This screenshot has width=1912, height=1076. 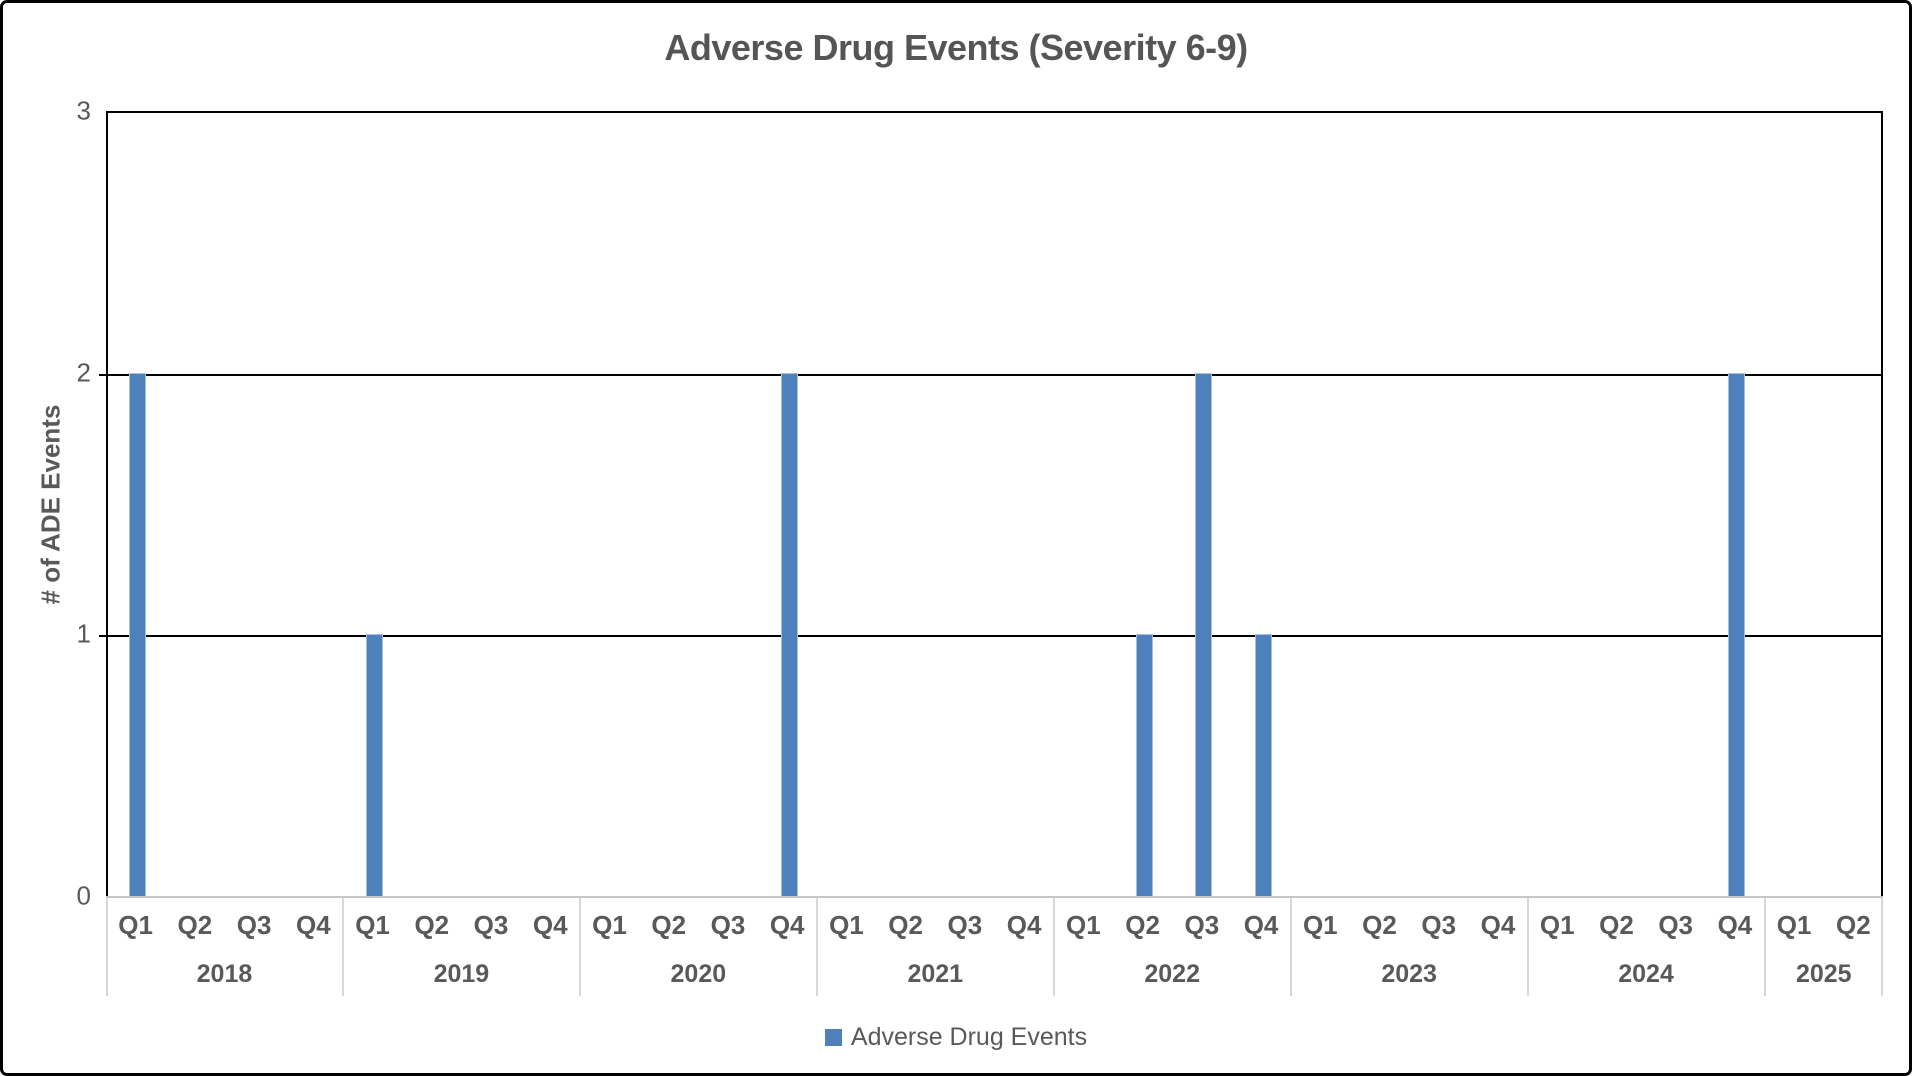 I want to click on bar-2024-Q4, so click(x=1737, y=634).